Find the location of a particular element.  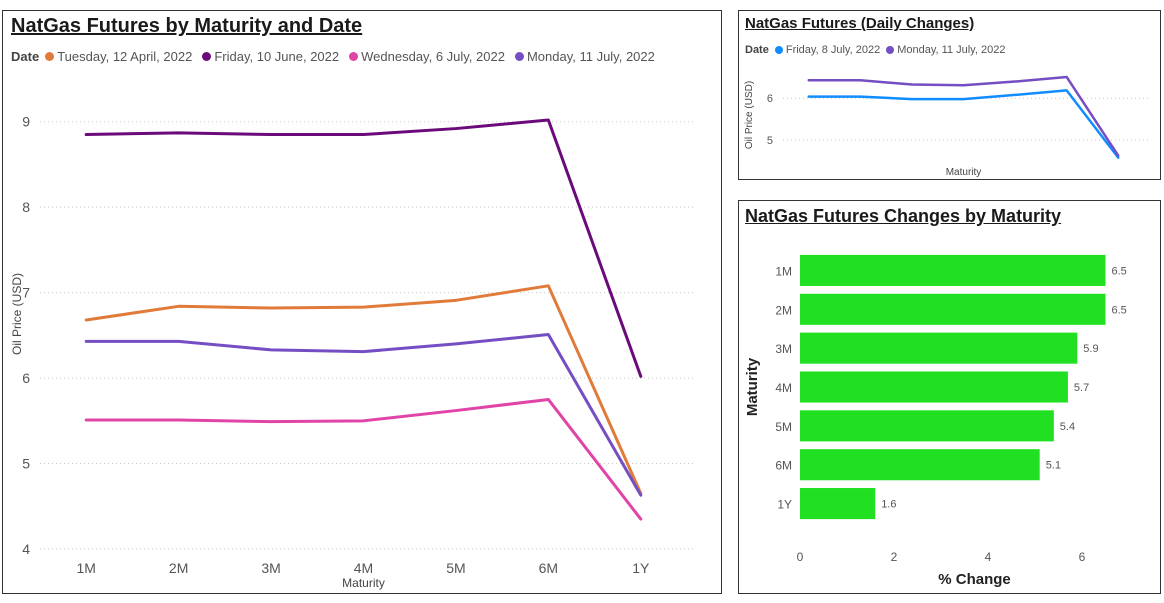

main-legend-item: Monday, 11 July, 2022 is located at coordinates (584, 56).